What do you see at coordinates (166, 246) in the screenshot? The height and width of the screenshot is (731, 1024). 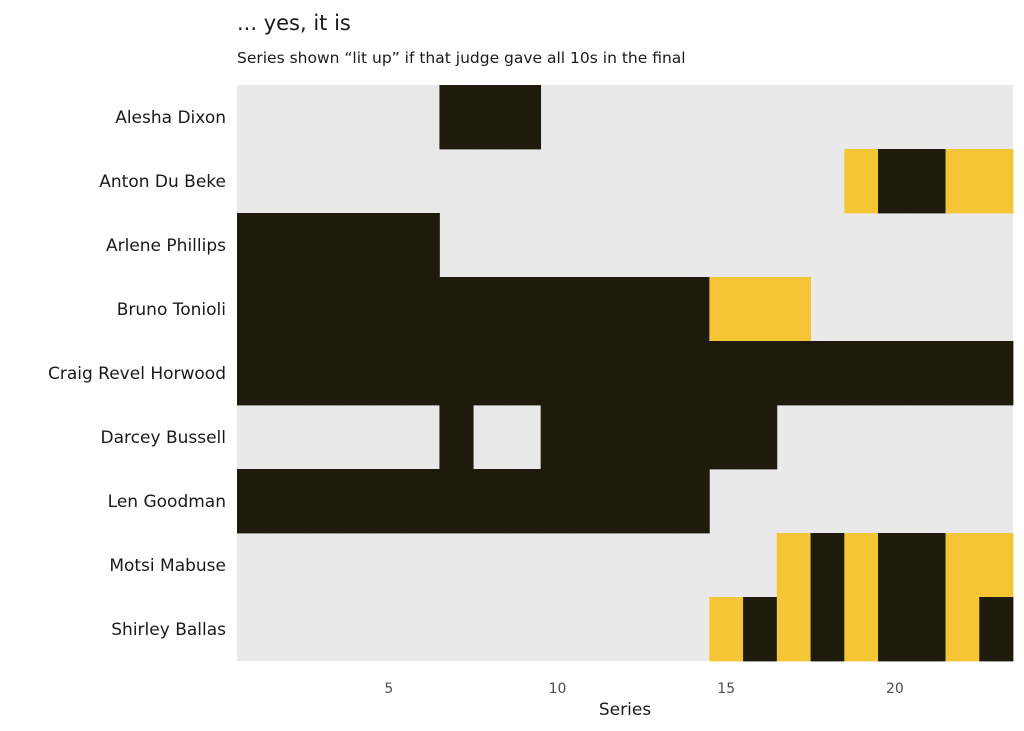 I see `y-tick-label: Arlene Phillips` at bounding box center [166, 246].